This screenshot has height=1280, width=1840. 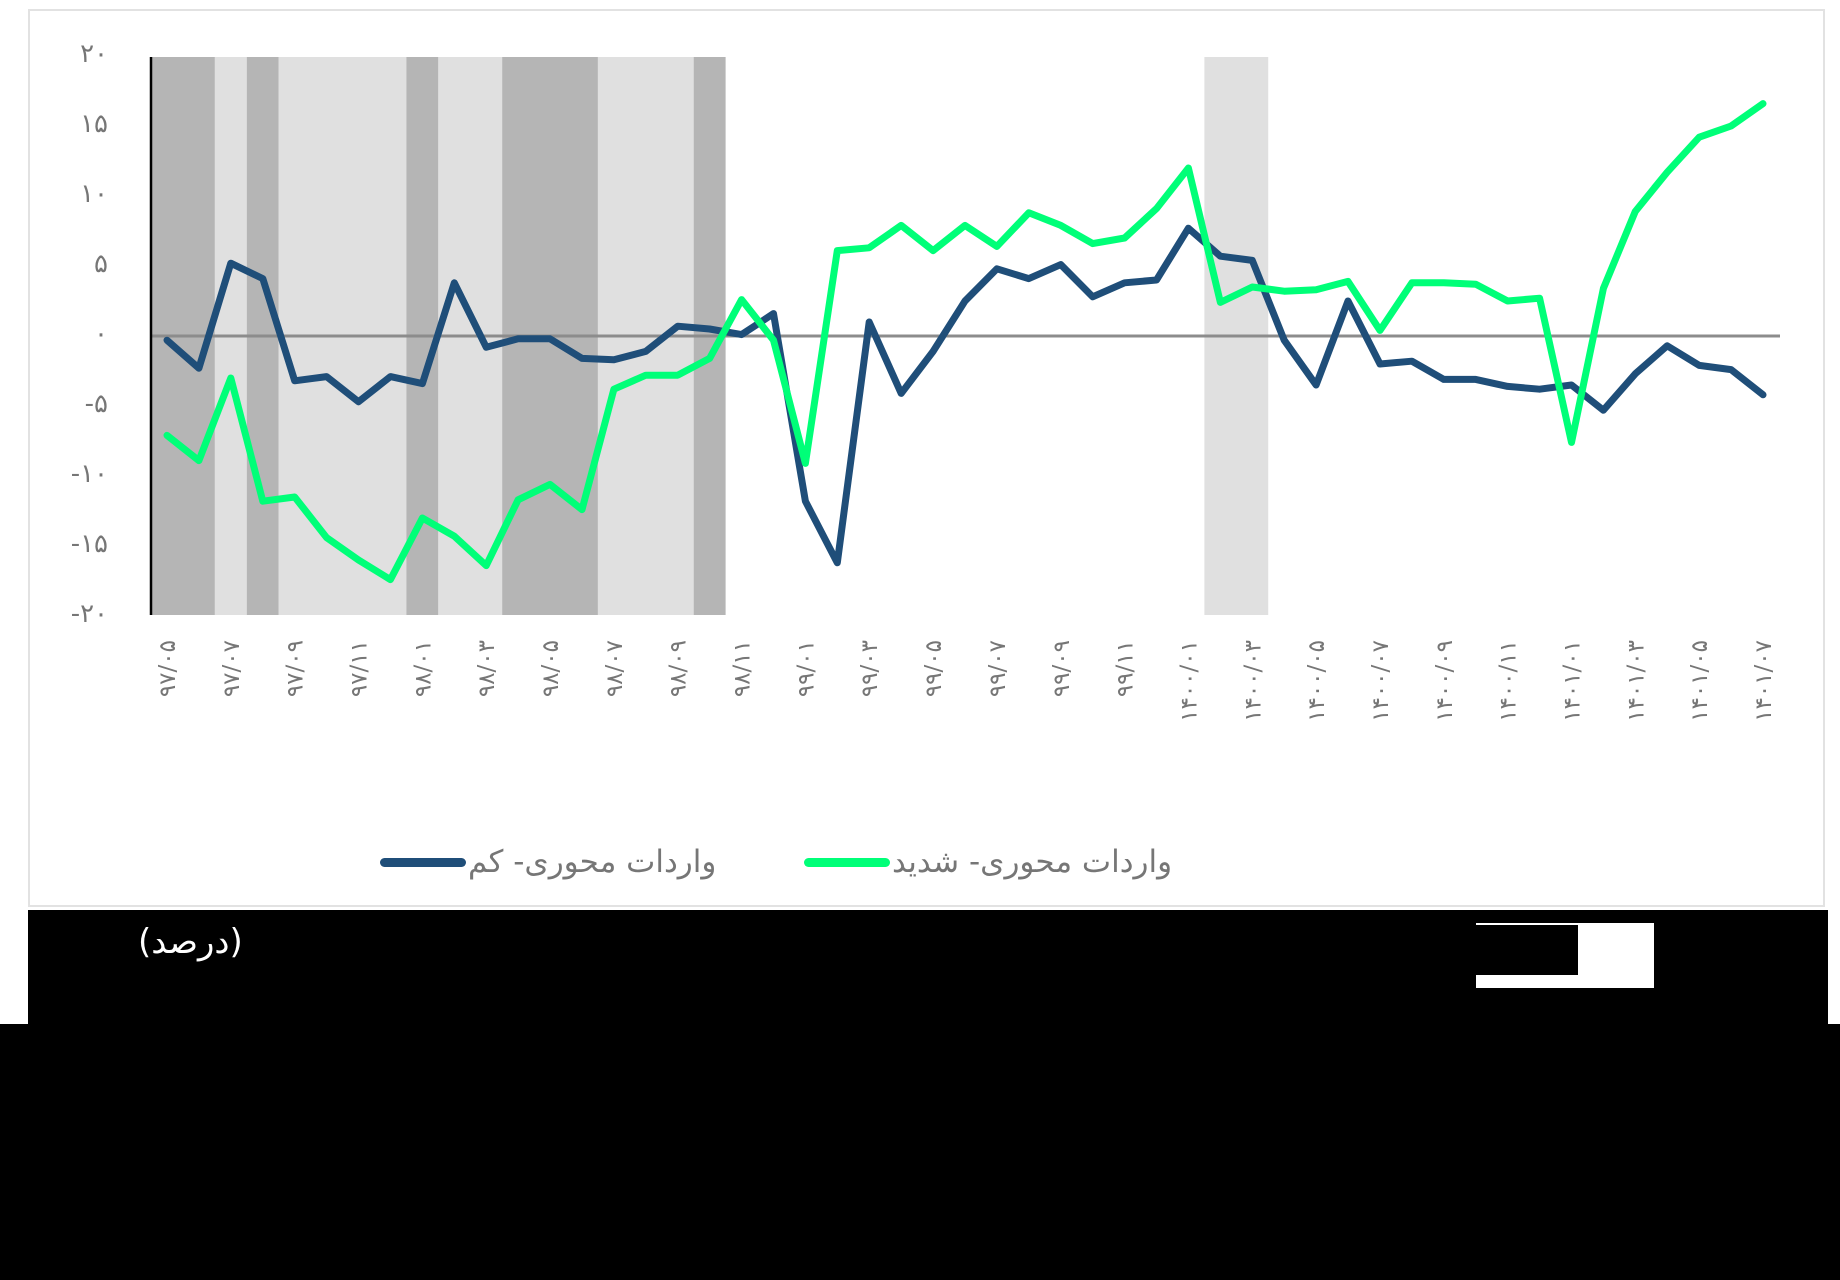 What do you see at coordinates (296, 668) in the screenshot?
I see `x-tick-label: ۹۷/۰۹` at bounding box center [296, 668].